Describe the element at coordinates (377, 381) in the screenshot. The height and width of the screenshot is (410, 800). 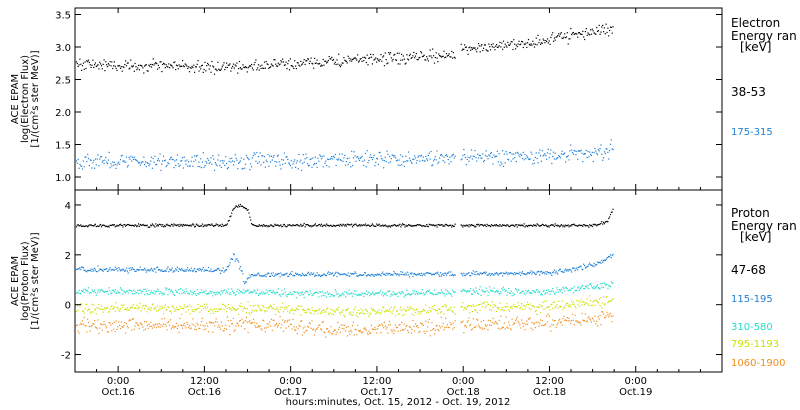
I see `x-tick-time: 12:00` at that location.